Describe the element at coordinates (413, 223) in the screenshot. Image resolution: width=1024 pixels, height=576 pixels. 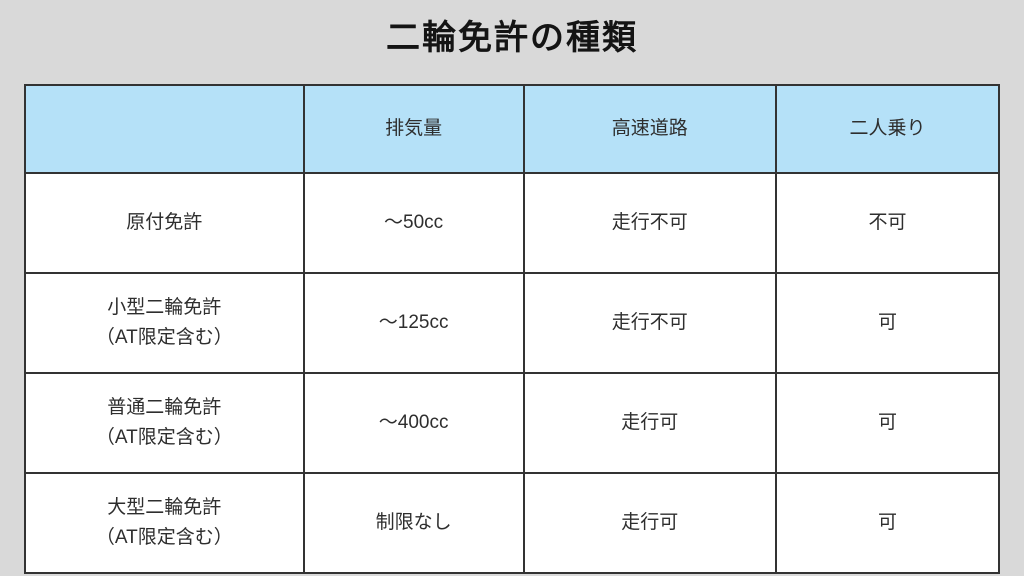
I see `cell-displacement: 〜50cc` at that location.